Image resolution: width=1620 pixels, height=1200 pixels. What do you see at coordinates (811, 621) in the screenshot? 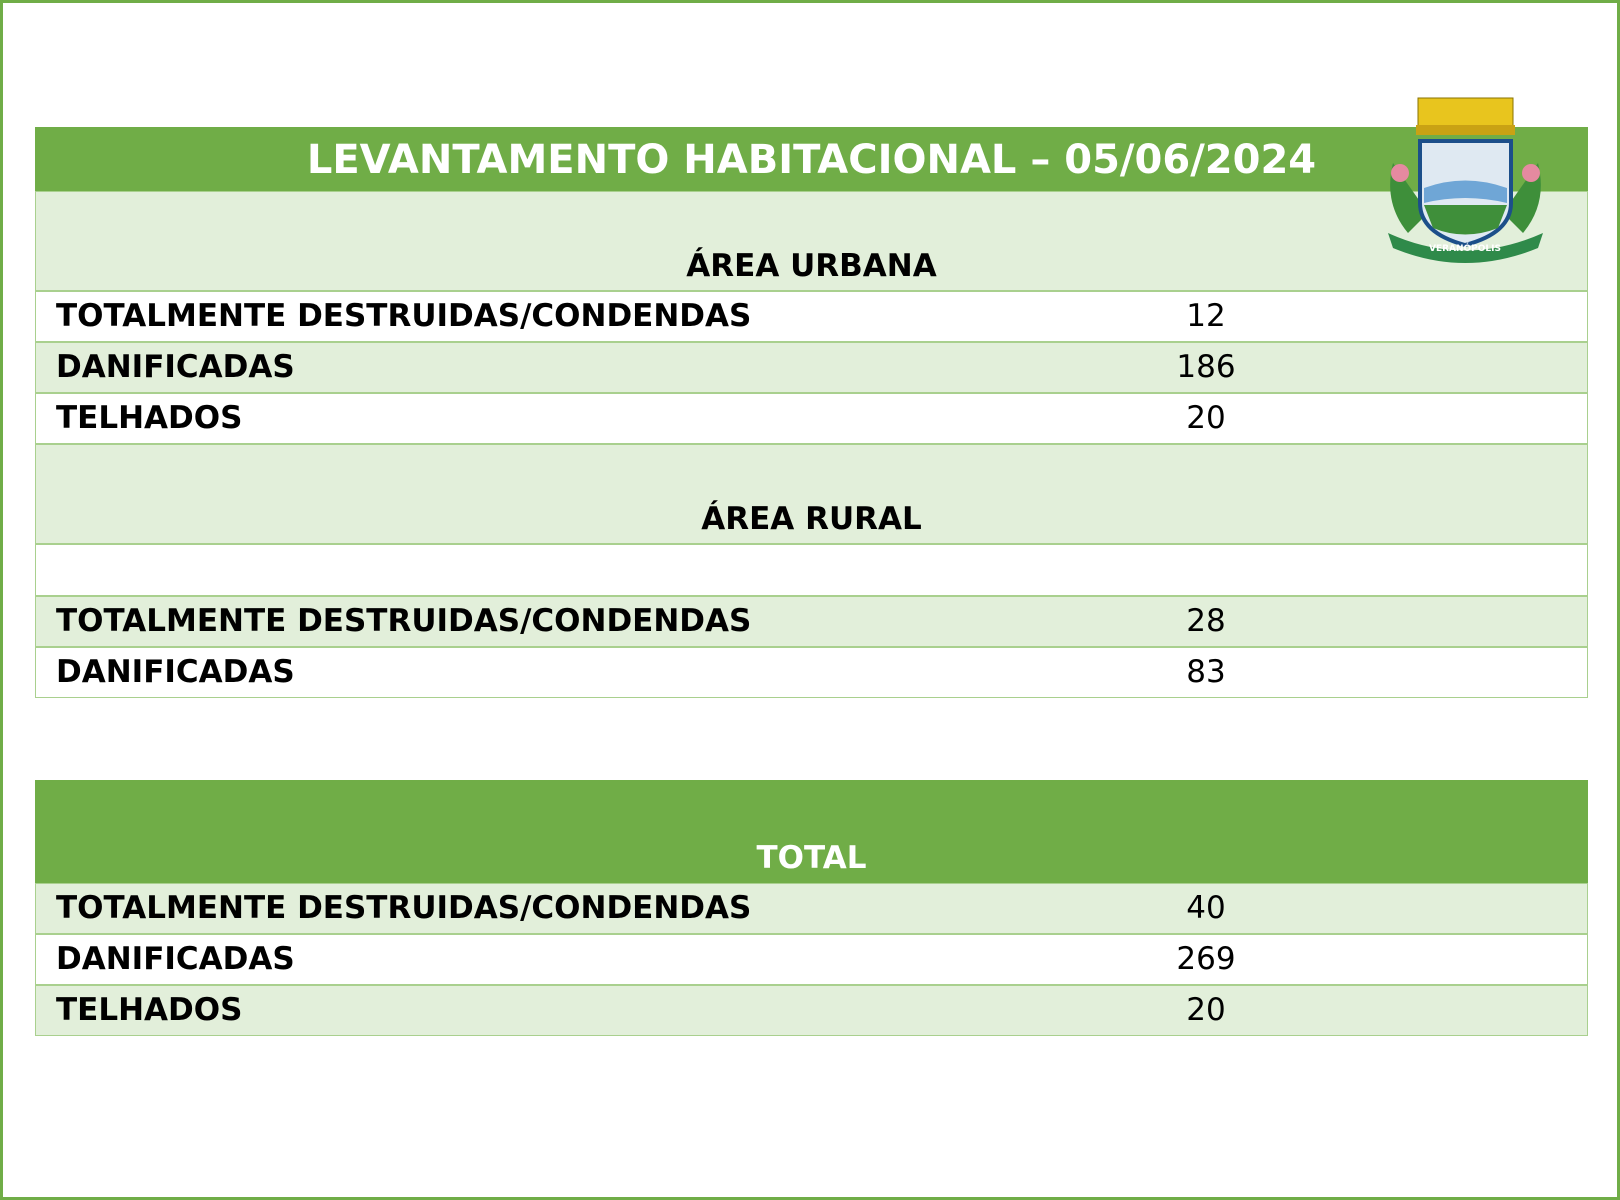
I see `row: TOTALMENTE DESTRUIDAS/CONDENDAS 28` at bounding box center [811, 621].